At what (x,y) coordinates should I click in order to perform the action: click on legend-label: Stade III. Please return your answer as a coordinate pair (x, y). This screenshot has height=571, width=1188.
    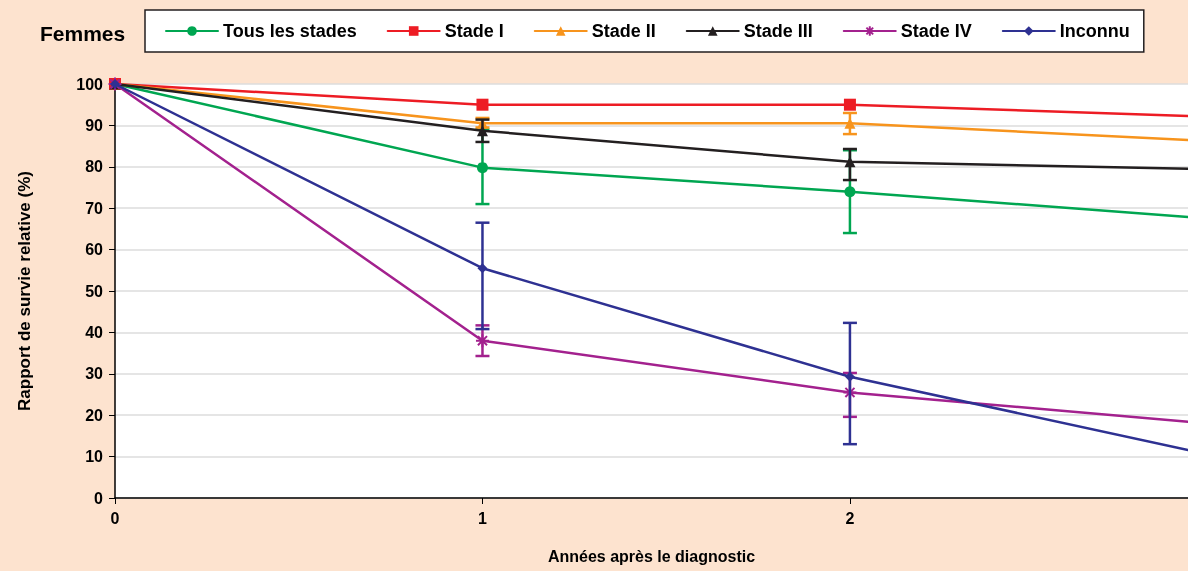
    Looking at the image, I should click on (778, 31).